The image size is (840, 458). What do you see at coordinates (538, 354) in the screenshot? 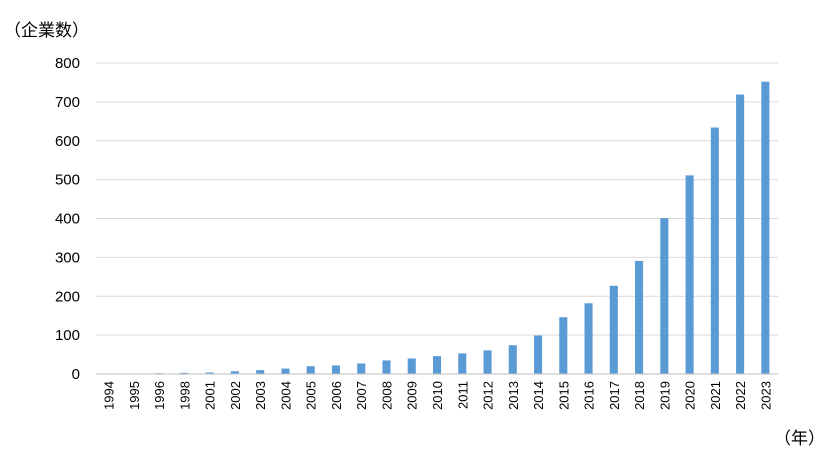
I see `bar-2014` at bounding box center [538, 354].